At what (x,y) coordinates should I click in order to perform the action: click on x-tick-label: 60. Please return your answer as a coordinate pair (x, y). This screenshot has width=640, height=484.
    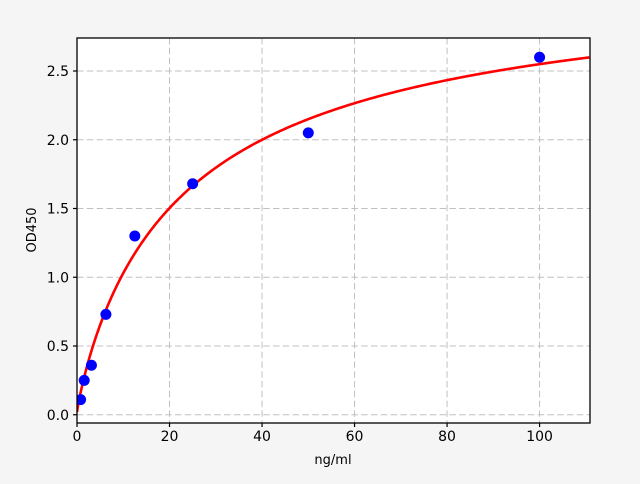
    Looking at the image, I should click on (355, 437).